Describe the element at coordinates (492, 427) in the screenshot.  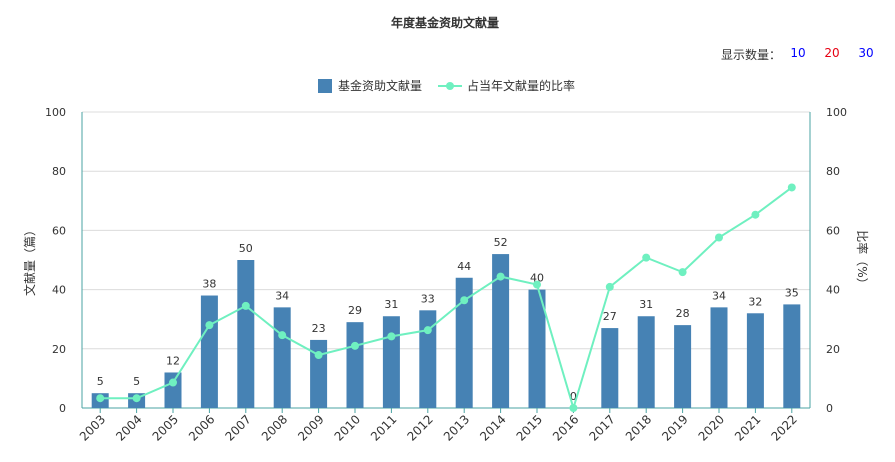
I see `x-tick-label: 2014` at that location.